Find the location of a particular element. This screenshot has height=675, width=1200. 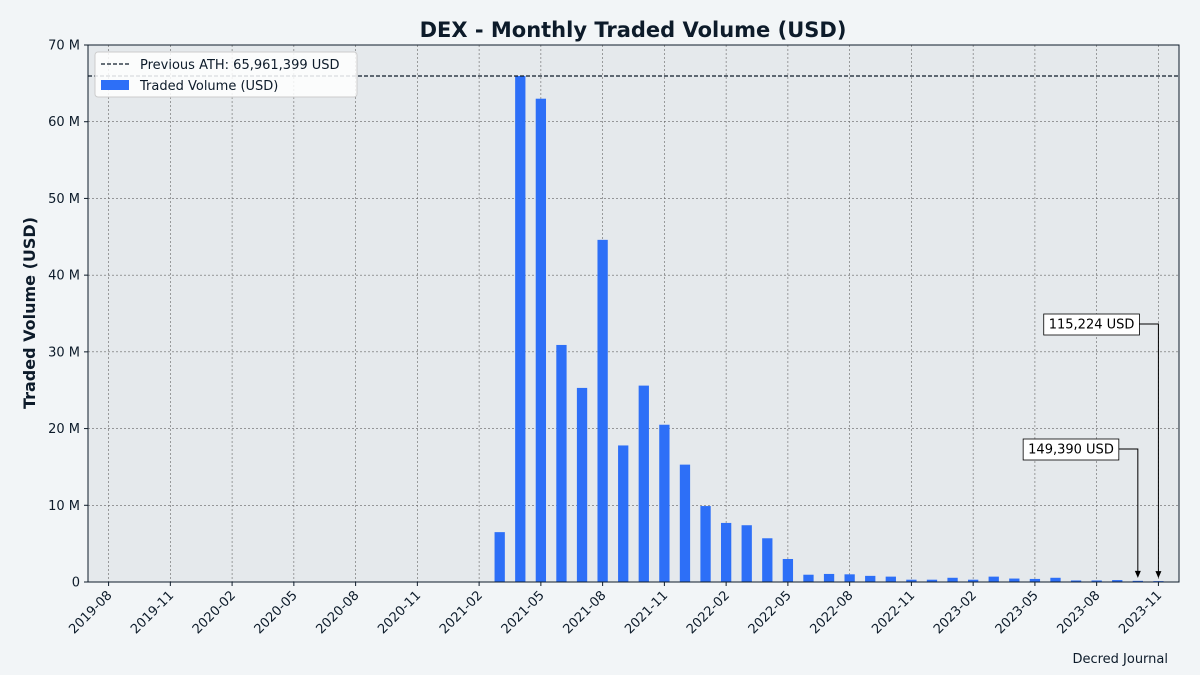

annotations: 149,390 USD 115,224 USD is located at coordinates (1092, 446).